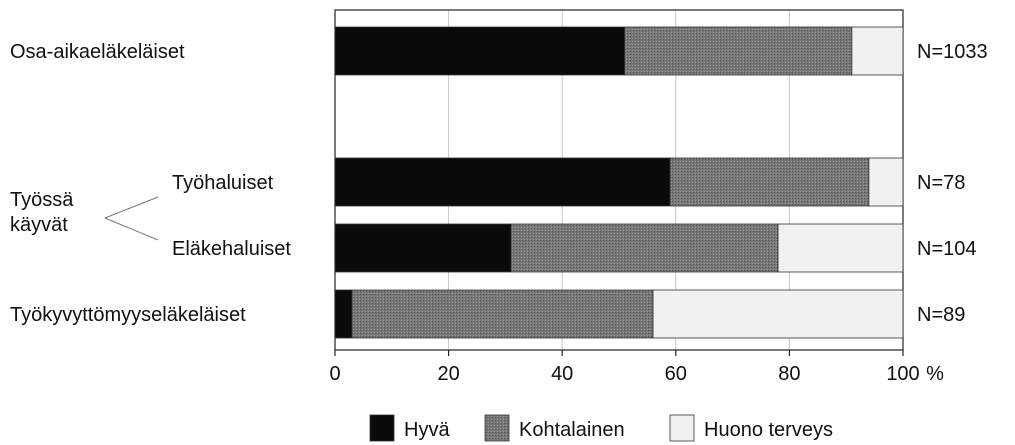  I want to click on group-bracket-upper, so click(131, 207).